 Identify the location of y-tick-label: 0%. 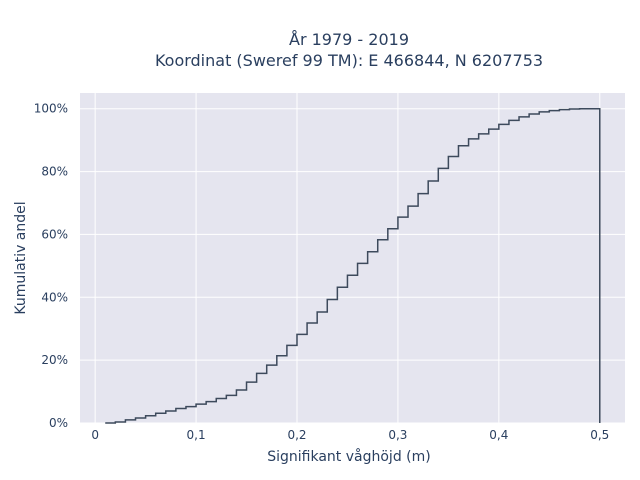
(58, 423).